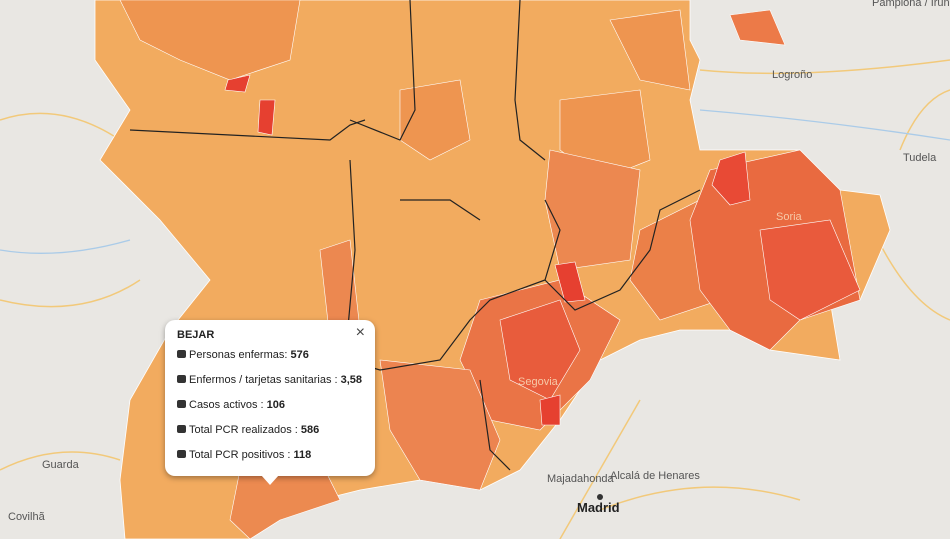  What do you see at coordinates (243, 430) in the screenshot?
I see `row-label: Total PCR realizados :` at bounding box center [243, 430].